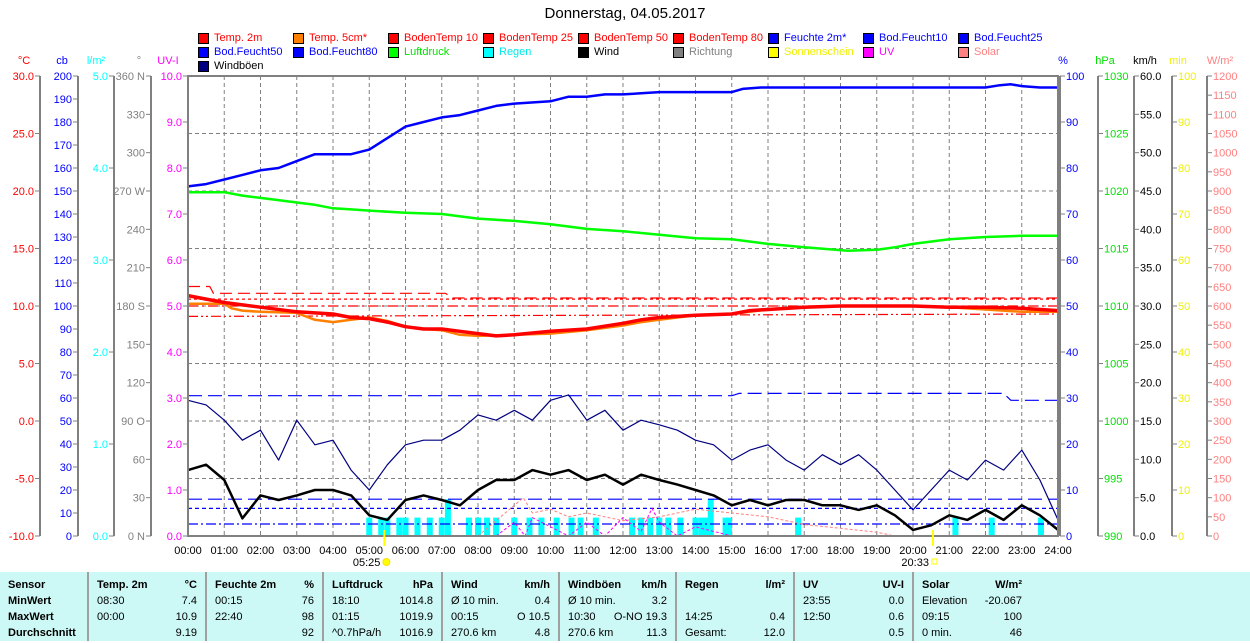  I want to click on axis-unit-uv: UV-I, so click(167, 61).